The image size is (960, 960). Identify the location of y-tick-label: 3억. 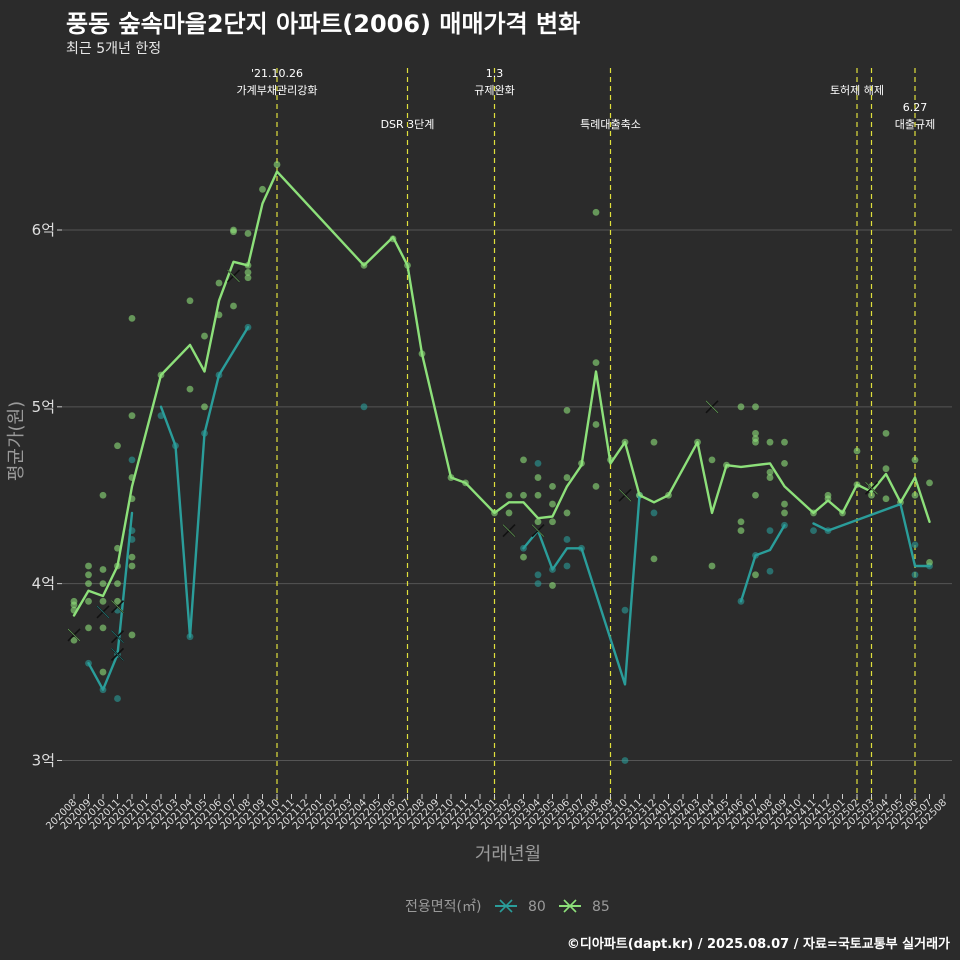
(43, 760).